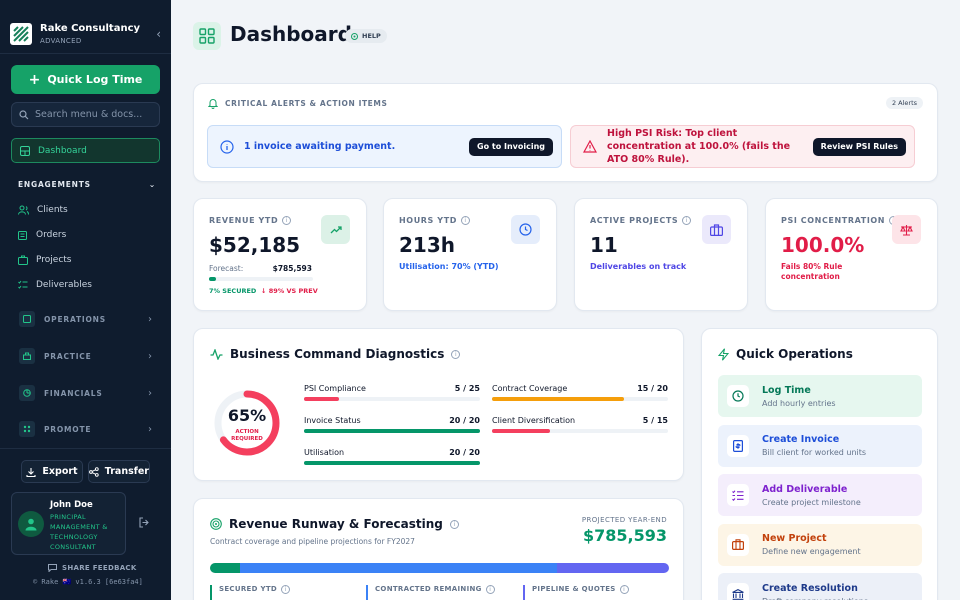 The width and height of the screenshot is (960, 600). What do you see at coordinates (306, 103) in the screenshot?
I see `alerts-header-label: CRITICAL ALERTS & ACTION ITEMS` at bounding box center [306, 103].